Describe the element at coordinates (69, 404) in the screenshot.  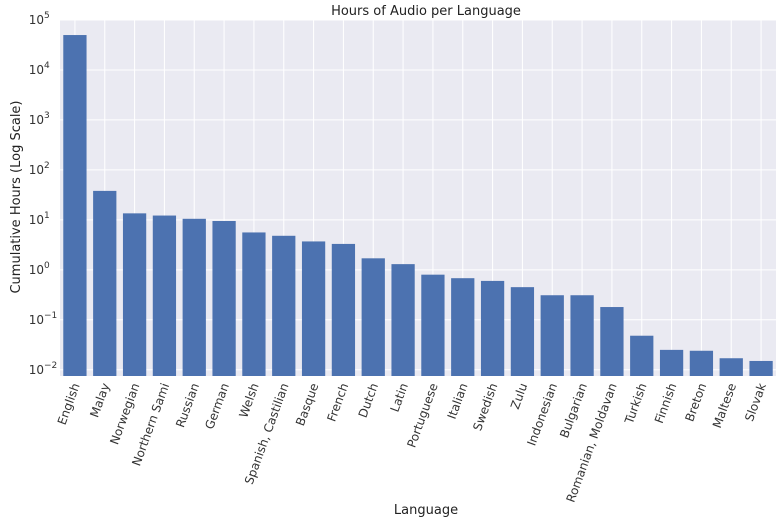
I see `x-tick-label: English` at that location.